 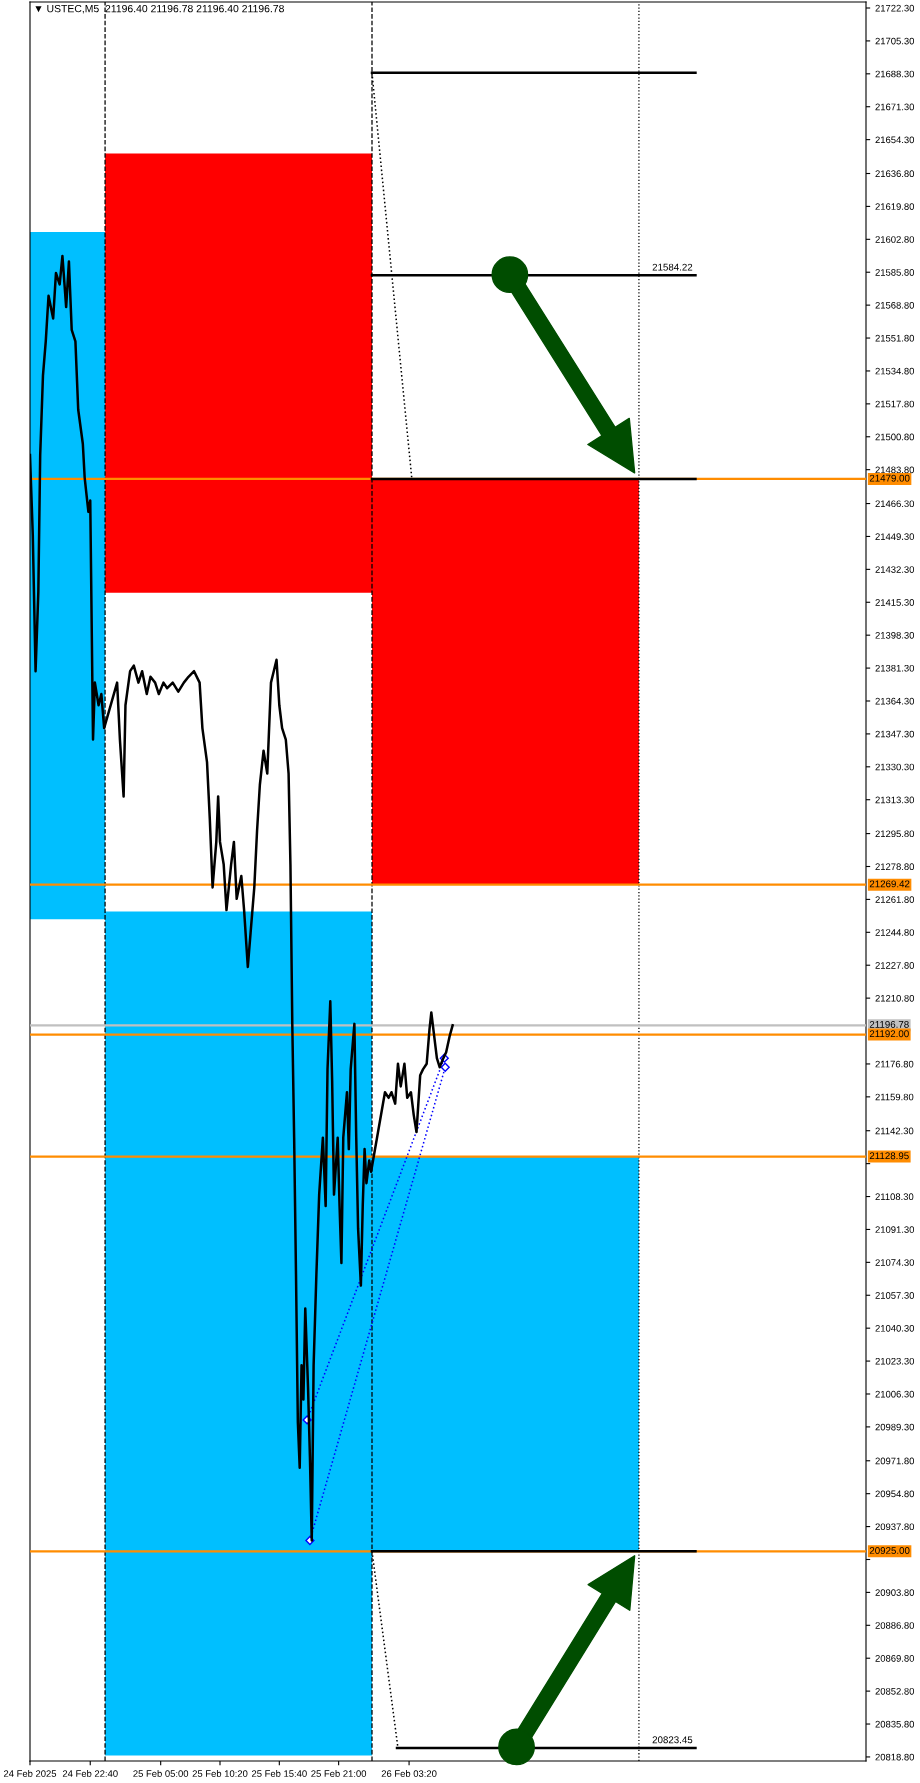 I want to click on x-tick-label: 25 Feb 21:00, so click(x=339, y=1773).